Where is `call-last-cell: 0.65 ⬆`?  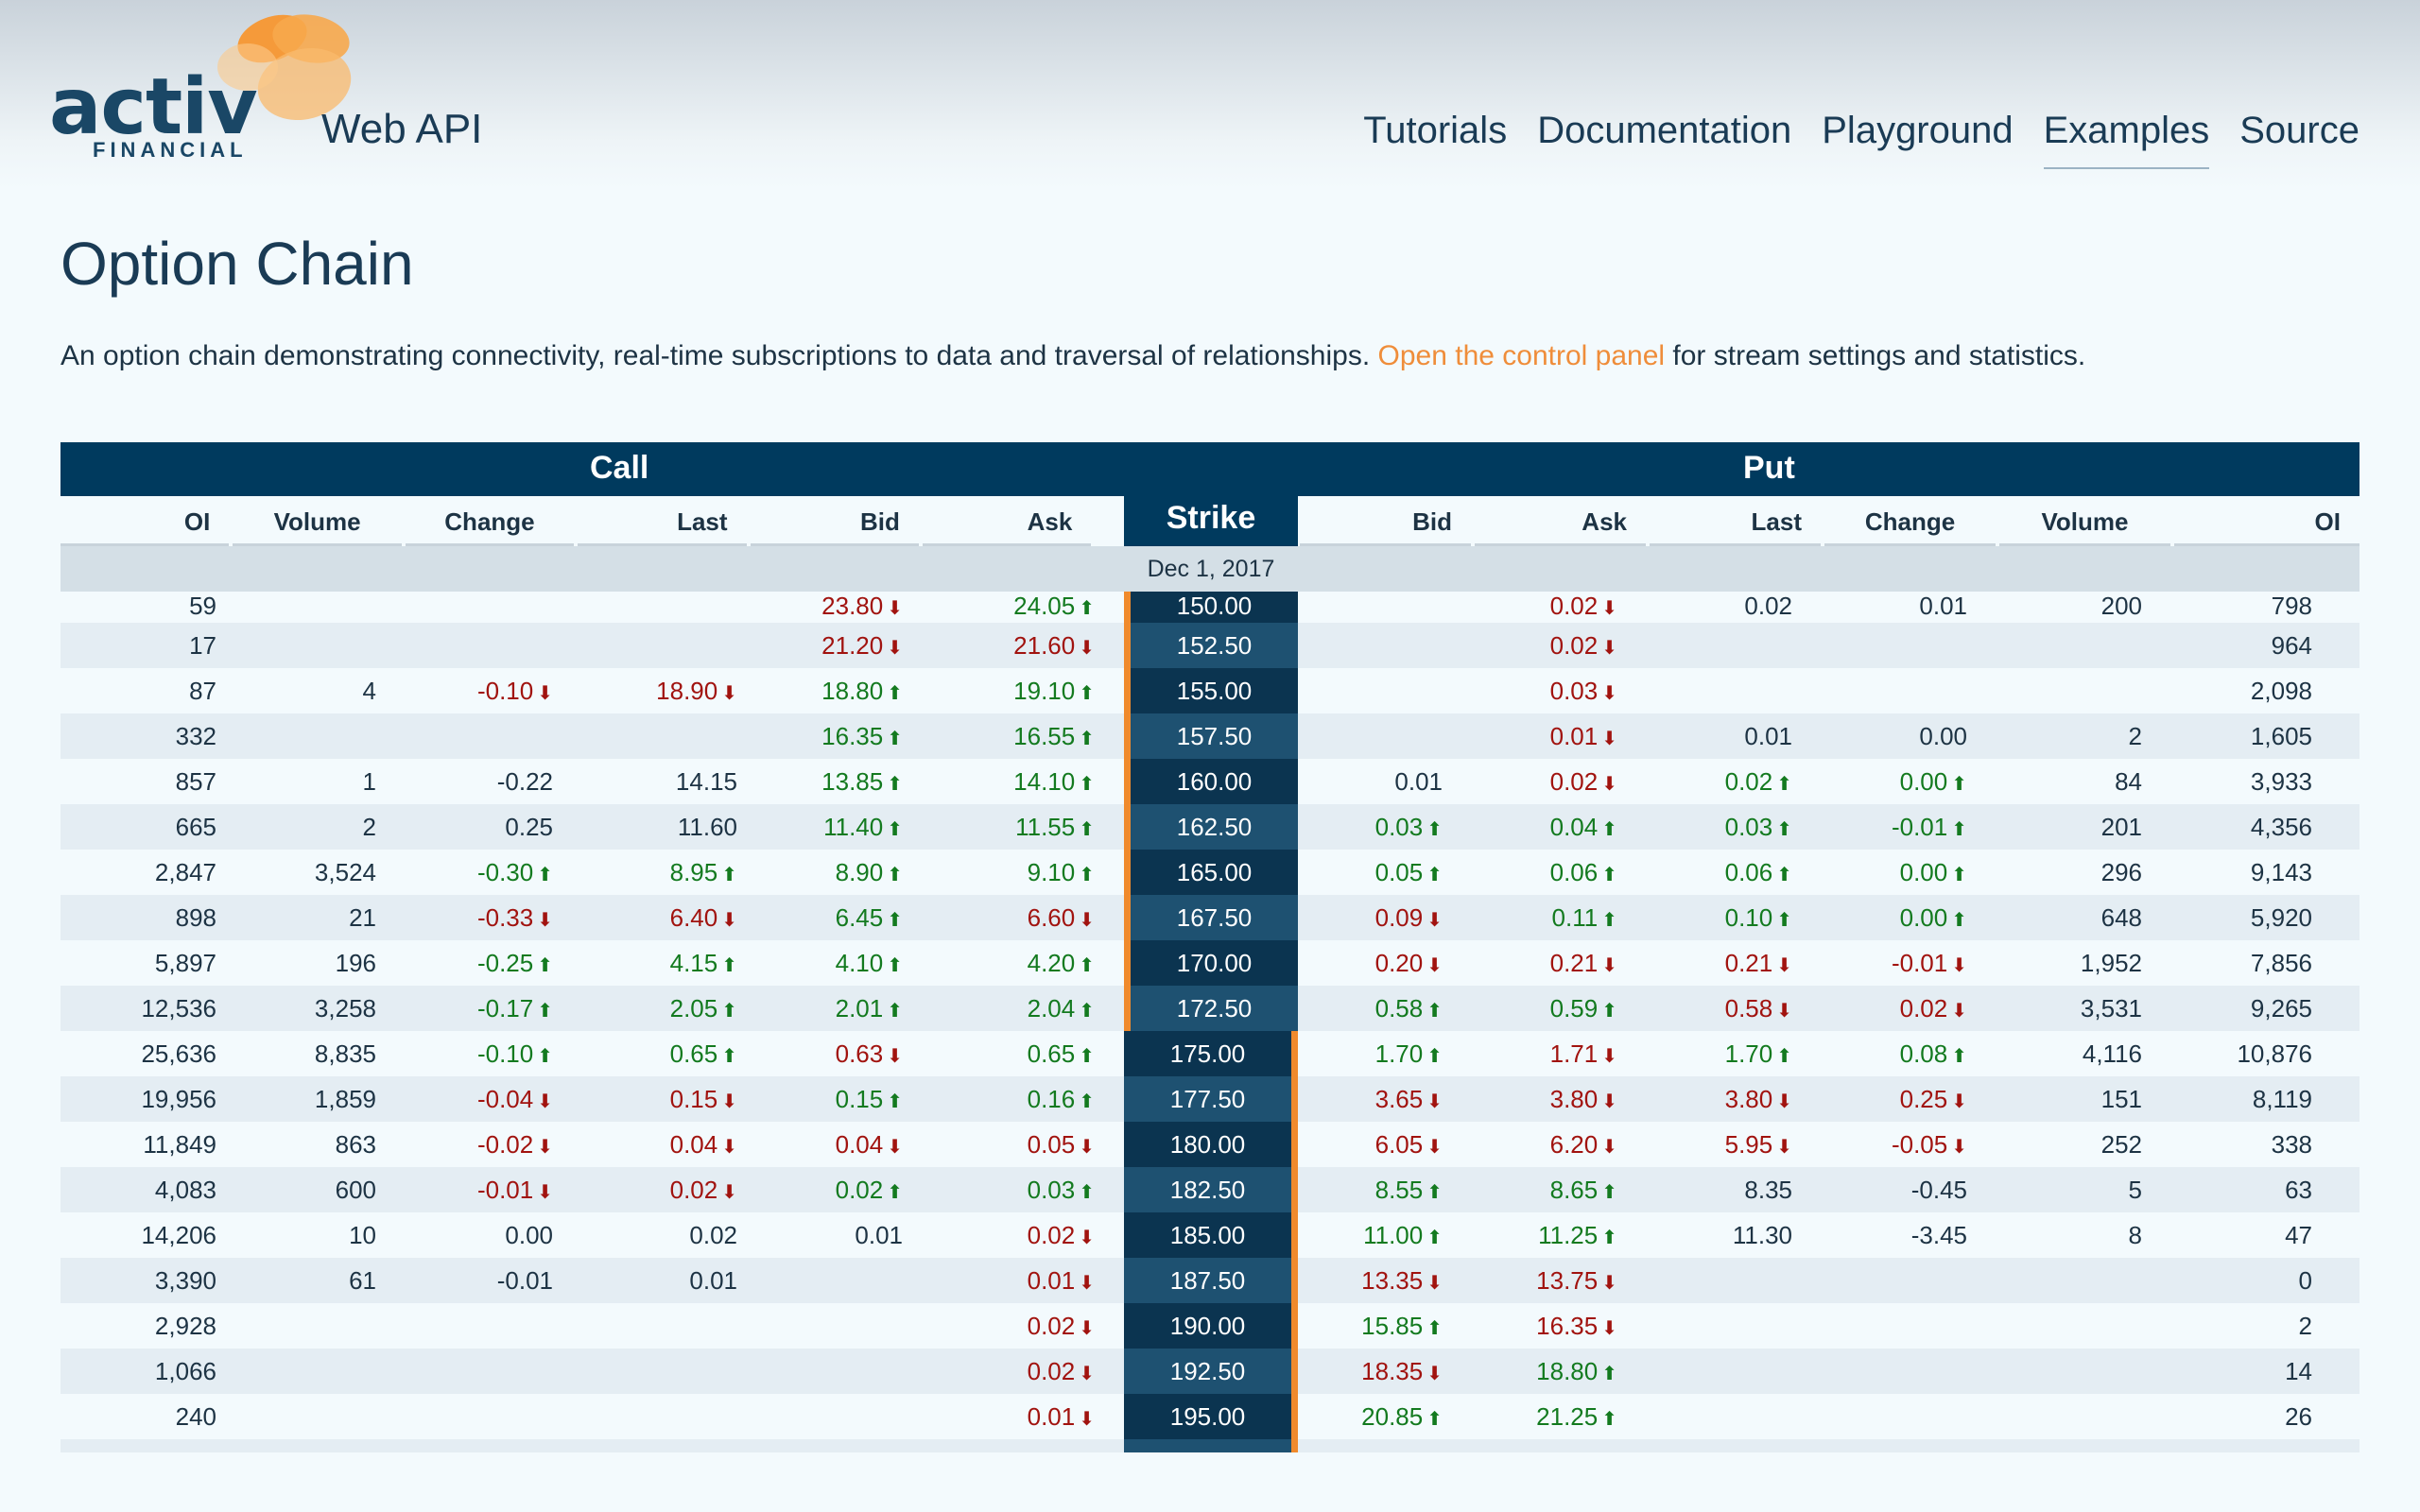
call-last-cell: 0.65 ⬆ is located at coordinates (672, 1053).